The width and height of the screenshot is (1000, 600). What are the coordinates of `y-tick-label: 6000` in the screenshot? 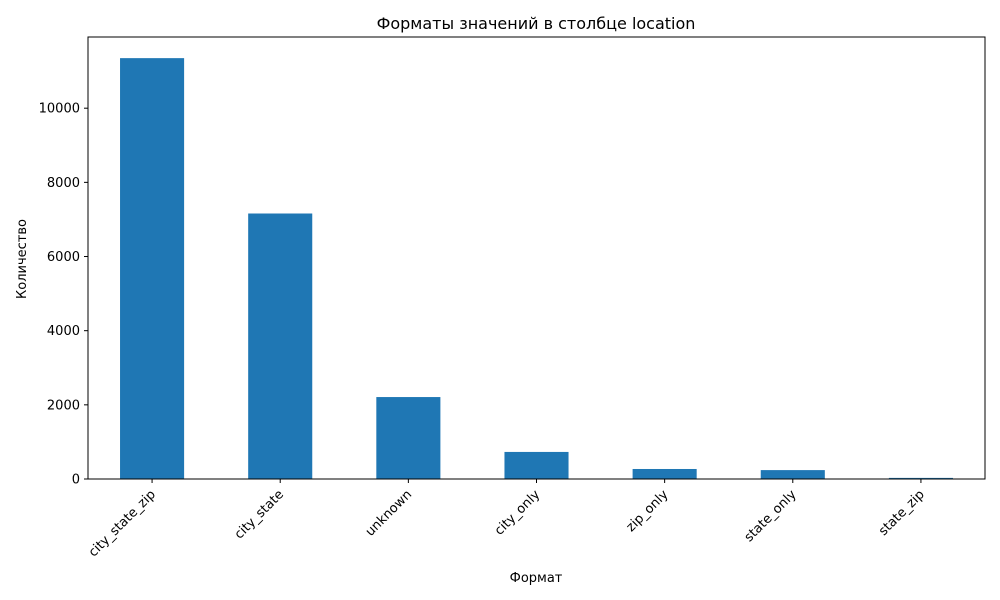 It's located at (63, 257).